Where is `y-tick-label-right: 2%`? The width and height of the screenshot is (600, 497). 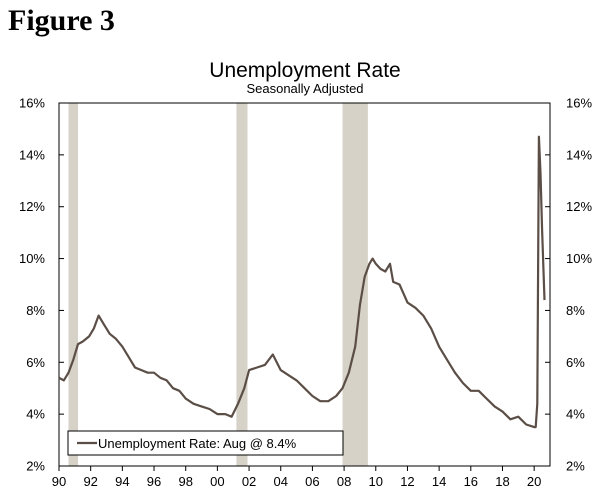 y-tick-label-right: 2% is located at coordinates (575, 466).